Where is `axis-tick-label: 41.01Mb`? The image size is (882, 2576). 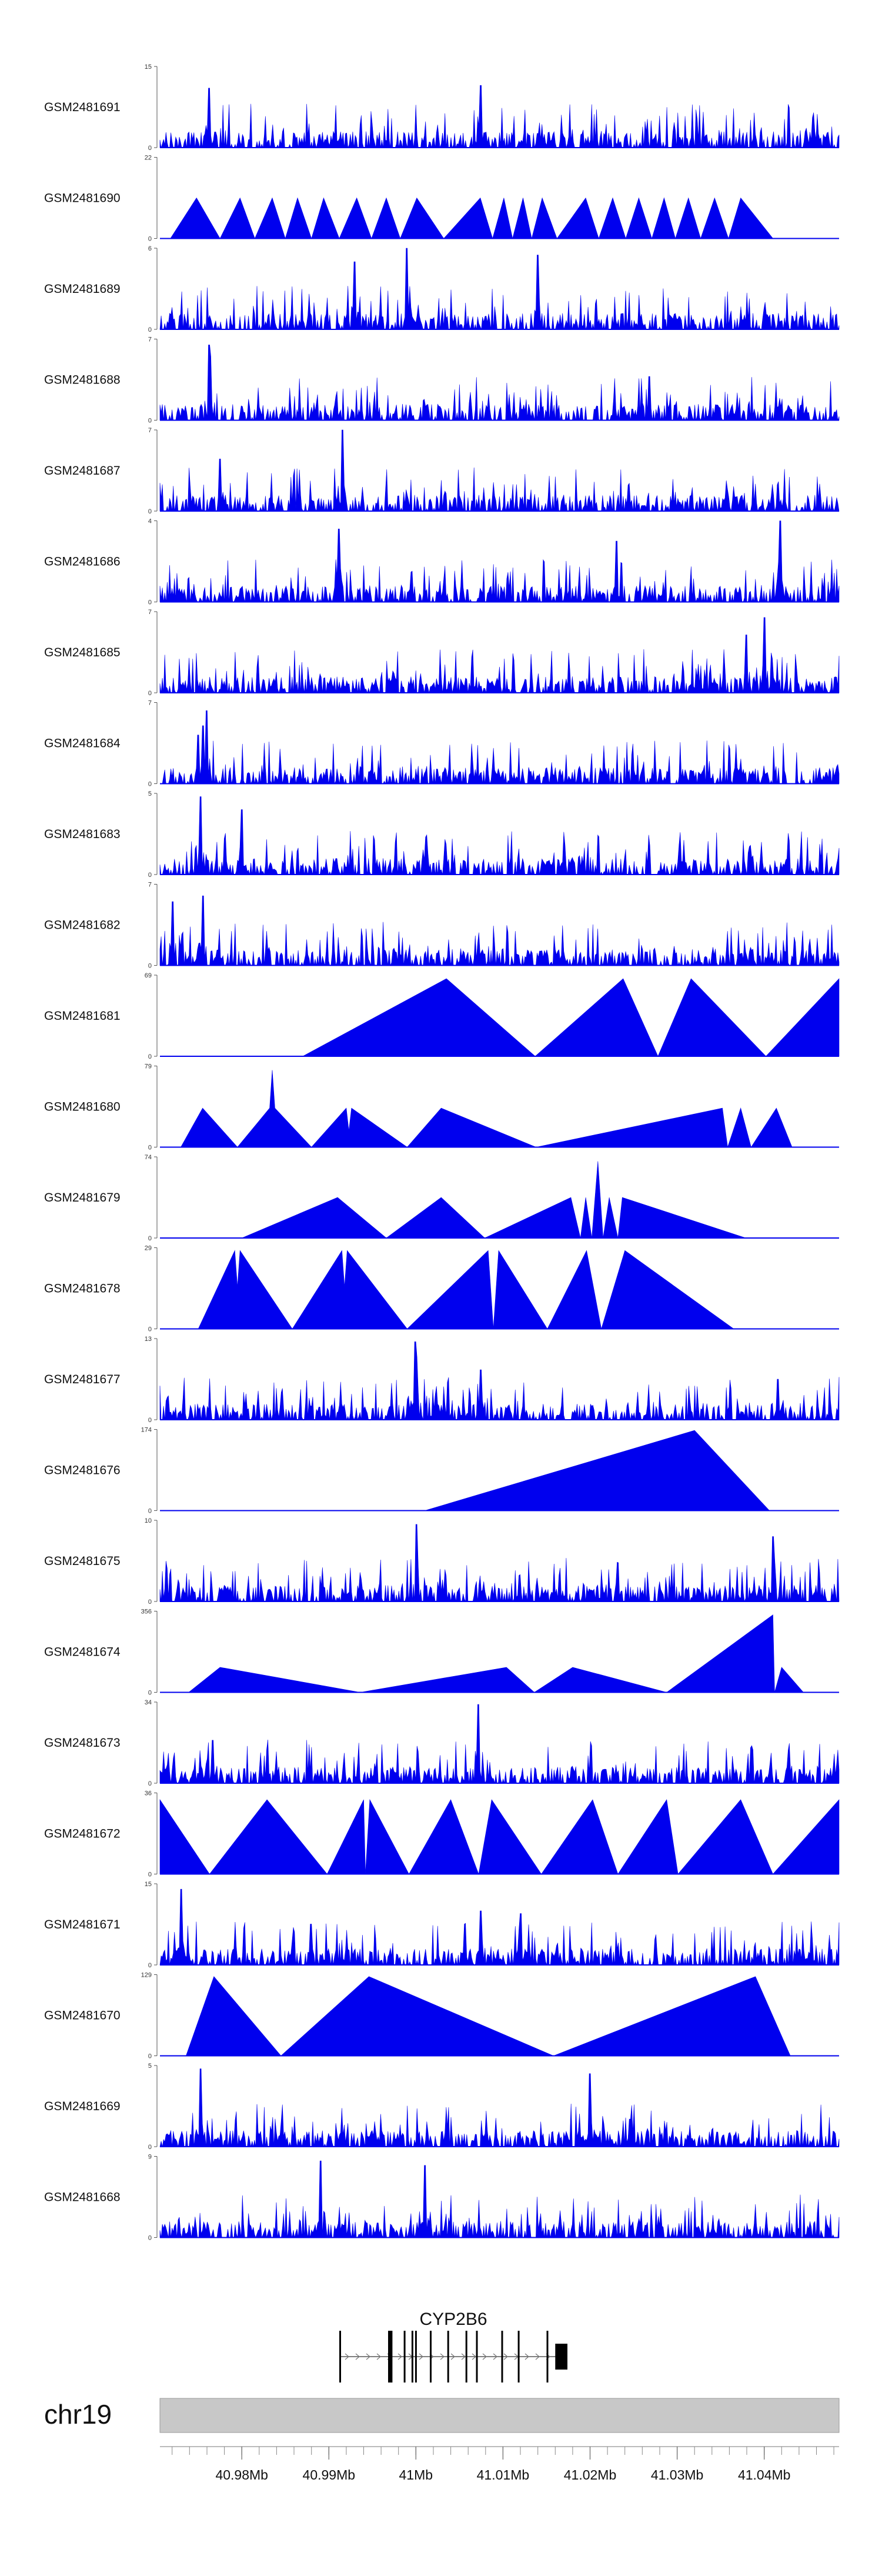 axis-tick-label: 41.01Mb is located at coordinates (503, 2474).